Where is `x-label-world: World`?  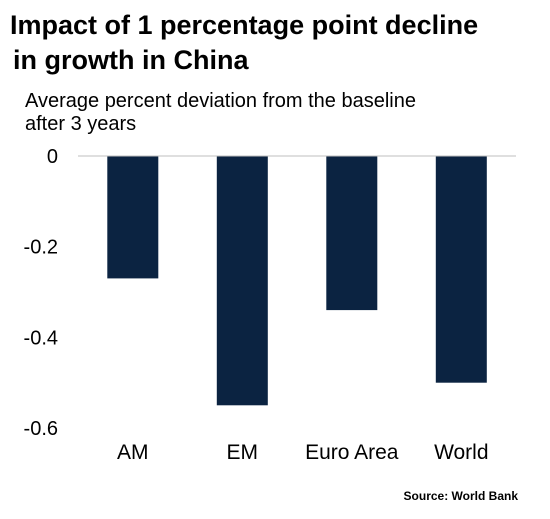 x-label-world: World is located at coordinates (461, 452).